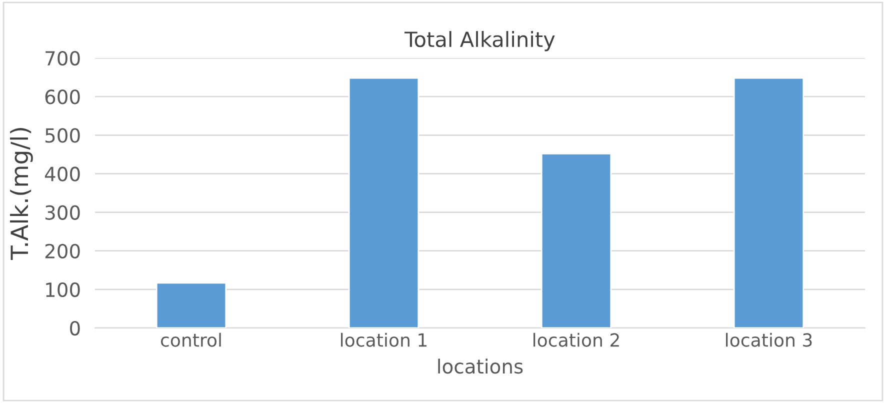 The image size is (886, 403). I want to click on y-tick-label: 500, so click(62, 135).